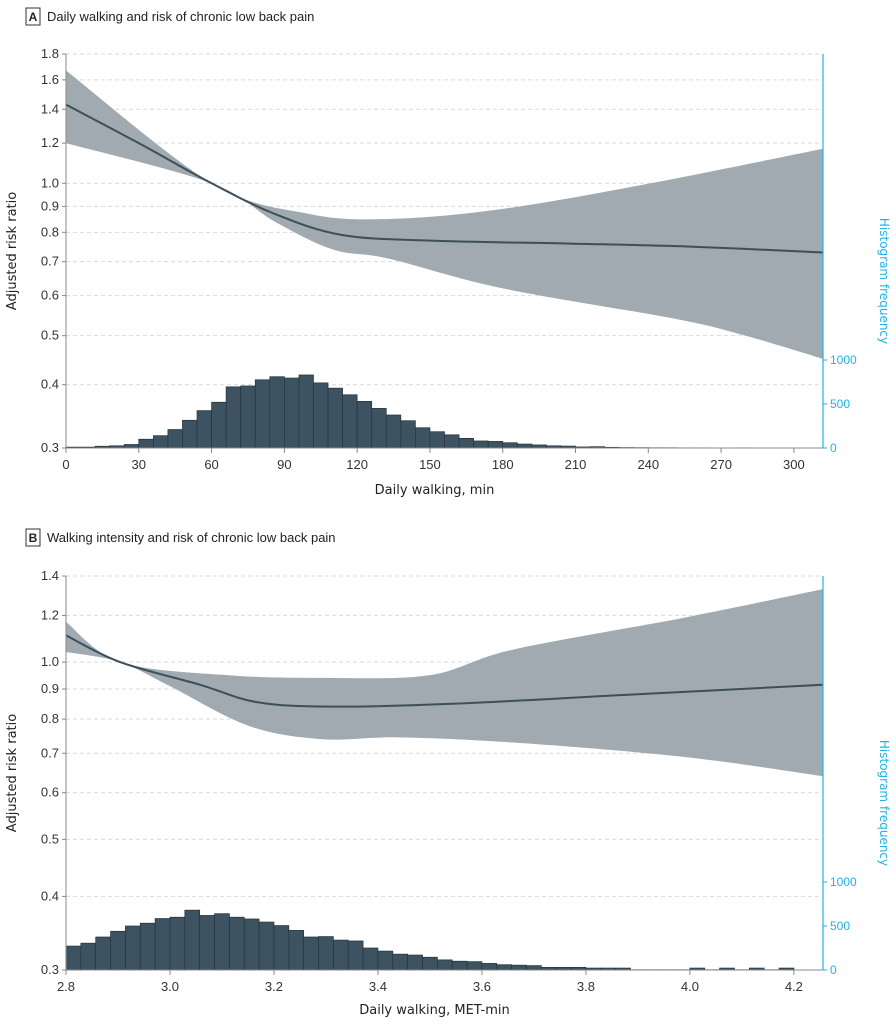  What do you see at coordinates (50, 205) in the screenshot?
I see `y-tick-label: 0.9` at bounding box center [50, 205].